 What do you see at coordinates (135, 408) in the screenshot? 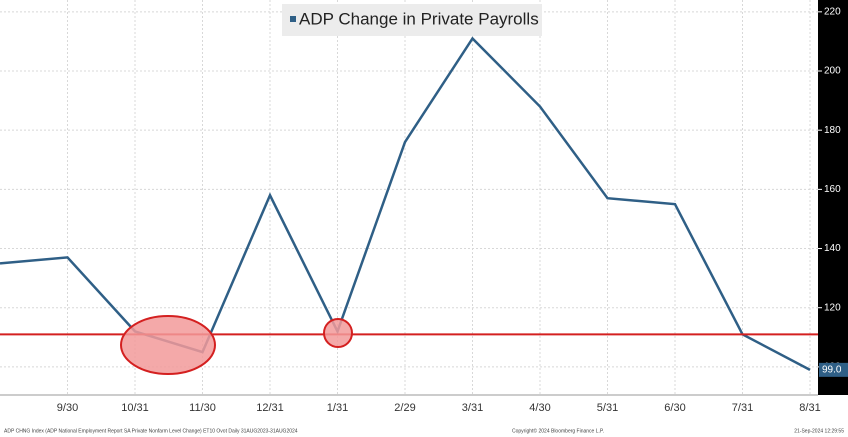
I see `x-tick-label: 10/31` at bounding box center [135, 408].